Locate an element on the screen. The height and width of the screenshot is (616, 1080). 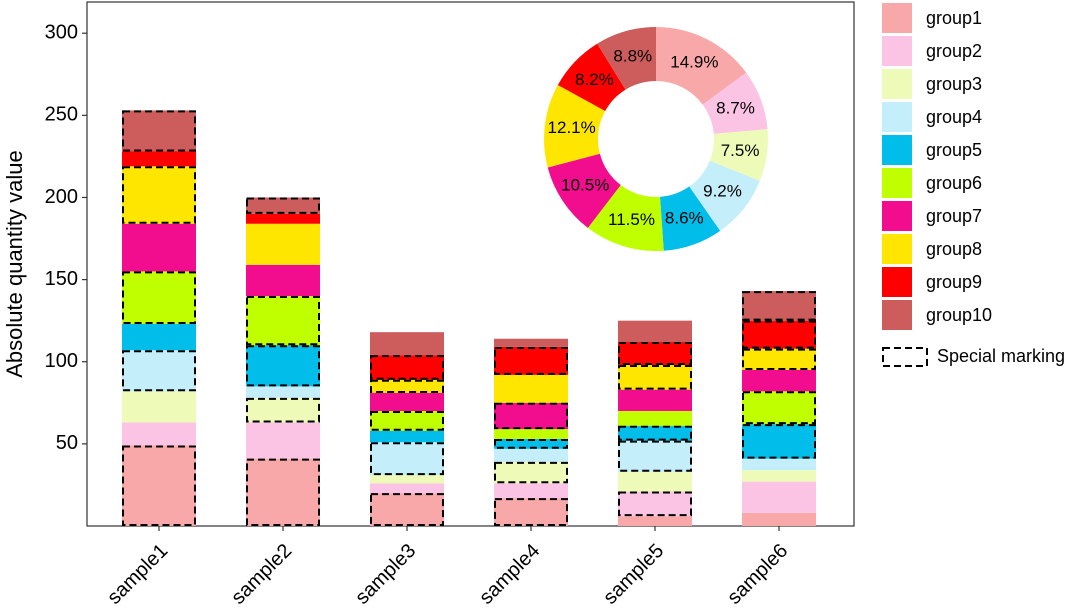
legend-label: Special marking is located at coordinates (1001, 356).